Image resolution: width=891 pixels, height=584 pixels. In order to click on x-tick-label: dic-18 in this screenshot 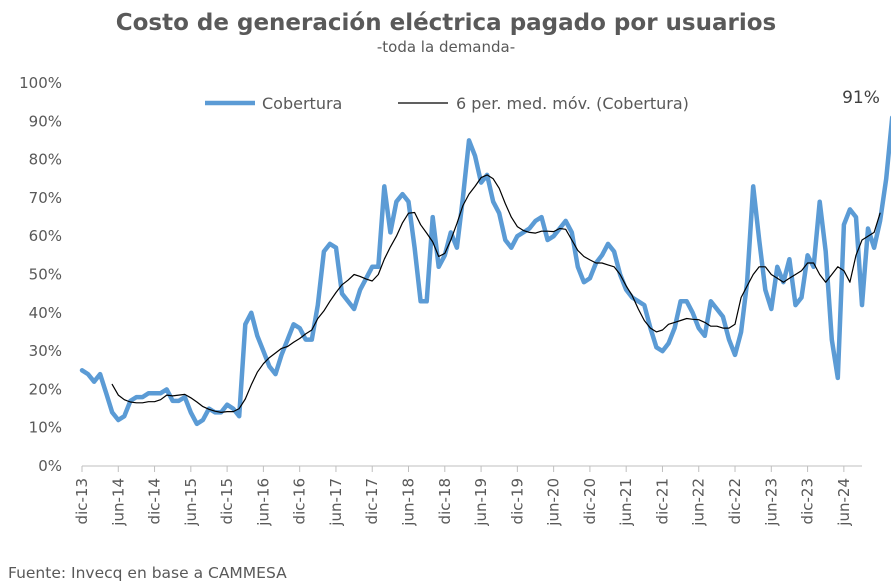, I will do `click(445, 501)`.